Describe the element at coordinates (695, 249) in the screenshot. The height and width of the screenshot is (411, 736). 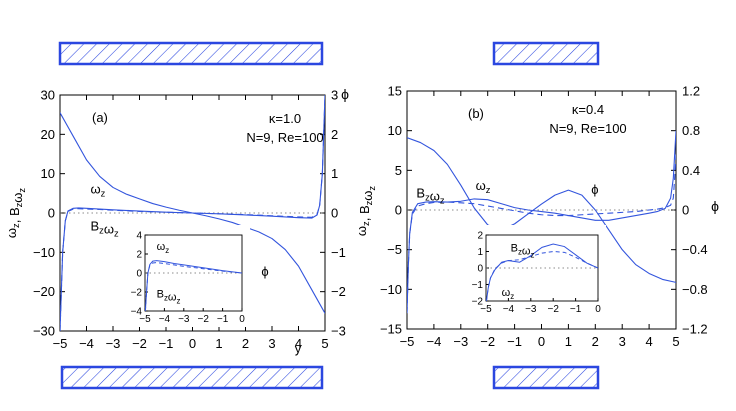
I see `y2-tick-label: −0.4` at that location.